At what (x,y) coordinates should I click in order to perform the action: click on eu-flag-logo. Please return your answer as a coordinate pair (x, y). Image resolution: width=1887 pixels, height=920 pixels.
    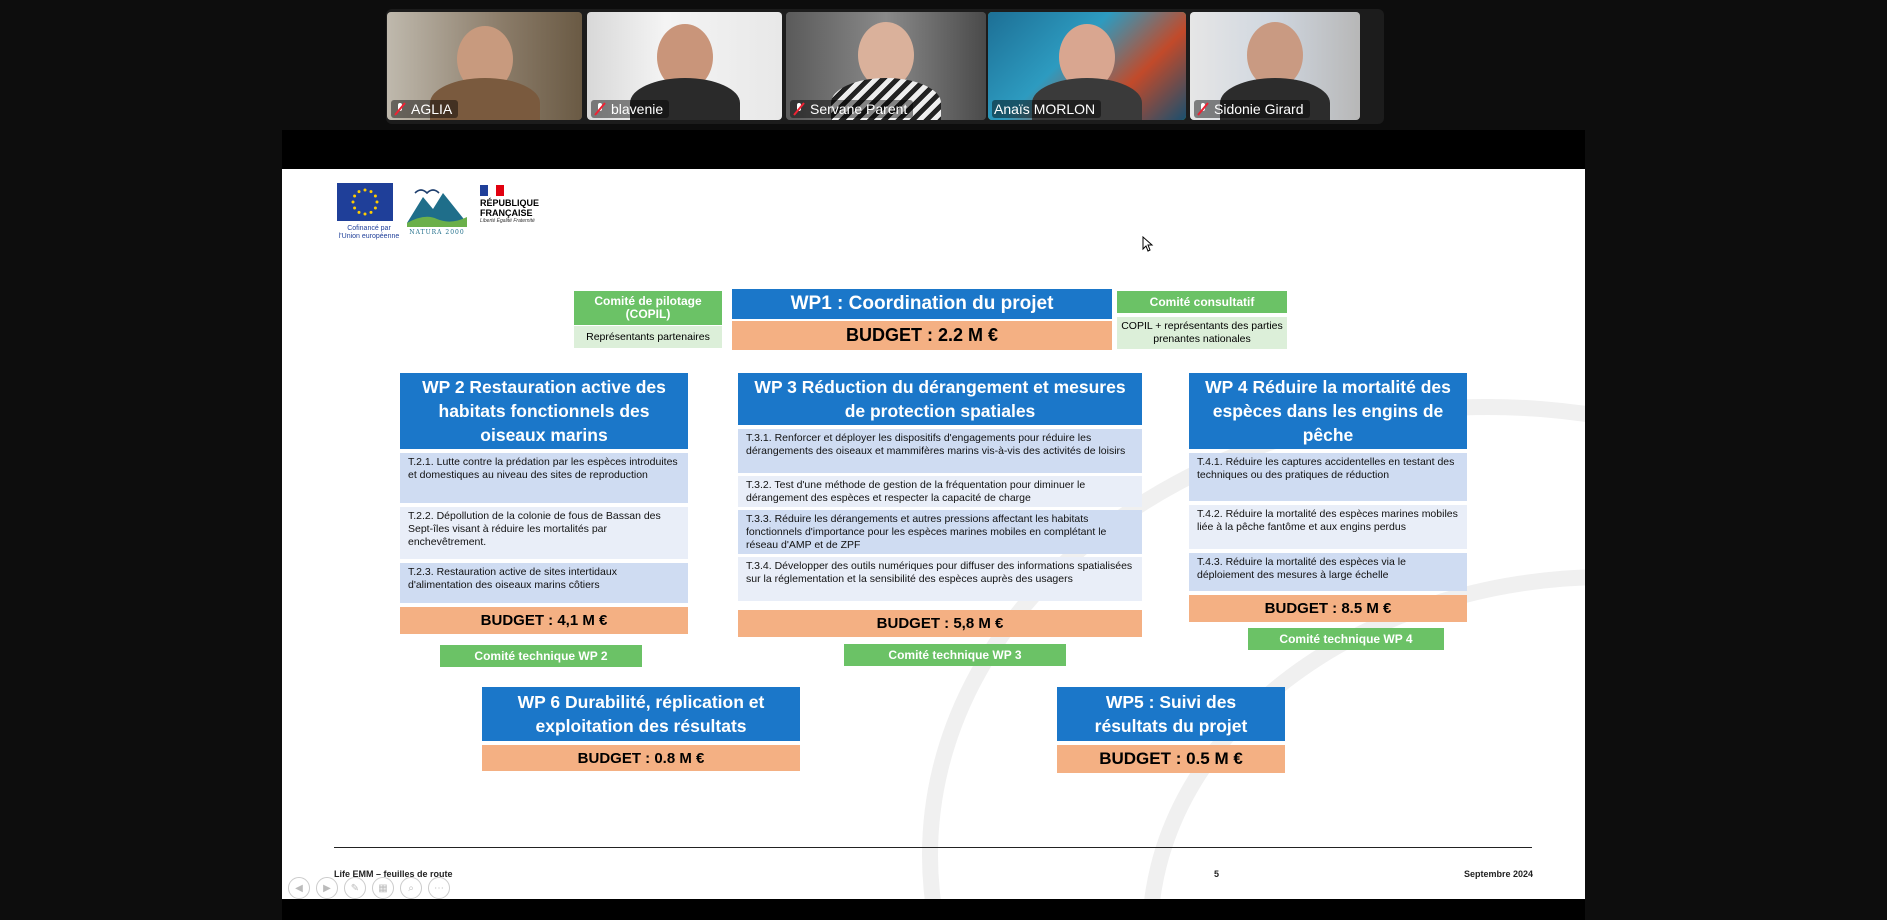
    Looking at the image, I should click on (365, 202).